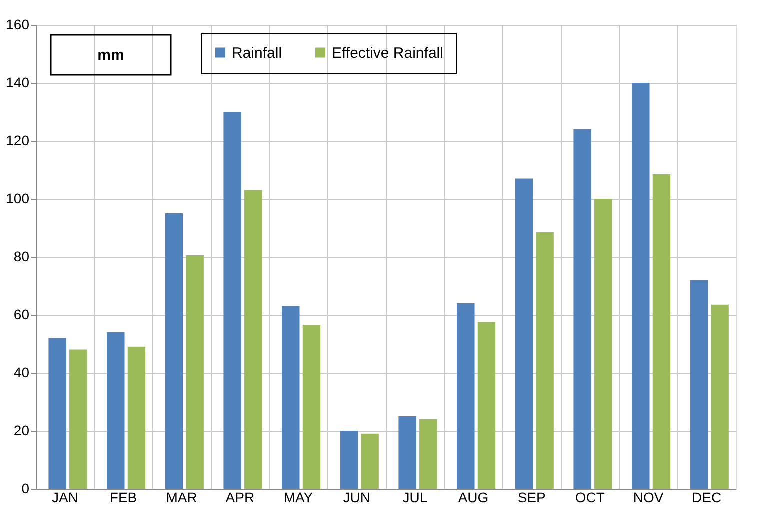 The height and width of the screenshot is (532, 779). What do you see at coordinates (240, 498) in the screenshot?
I see `x-tick-label: APR` at bounding box center [240, 498].